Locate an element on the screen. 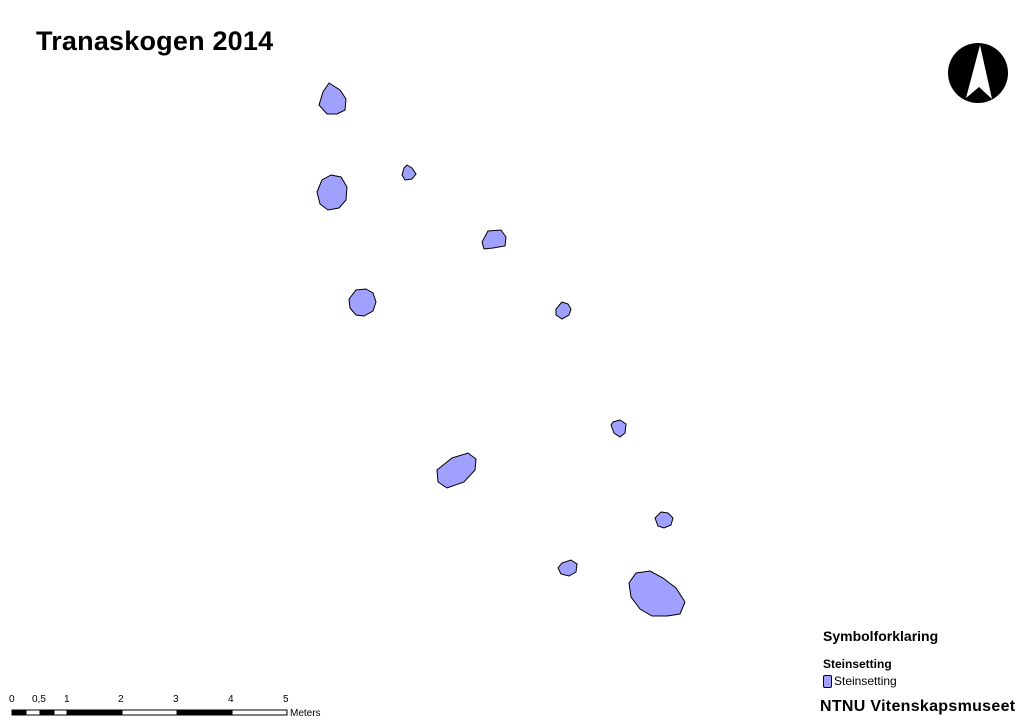 The width and height of the screenshot is (1024, 724). legend-item: Steinsetting is located at coordinates (880, 681).